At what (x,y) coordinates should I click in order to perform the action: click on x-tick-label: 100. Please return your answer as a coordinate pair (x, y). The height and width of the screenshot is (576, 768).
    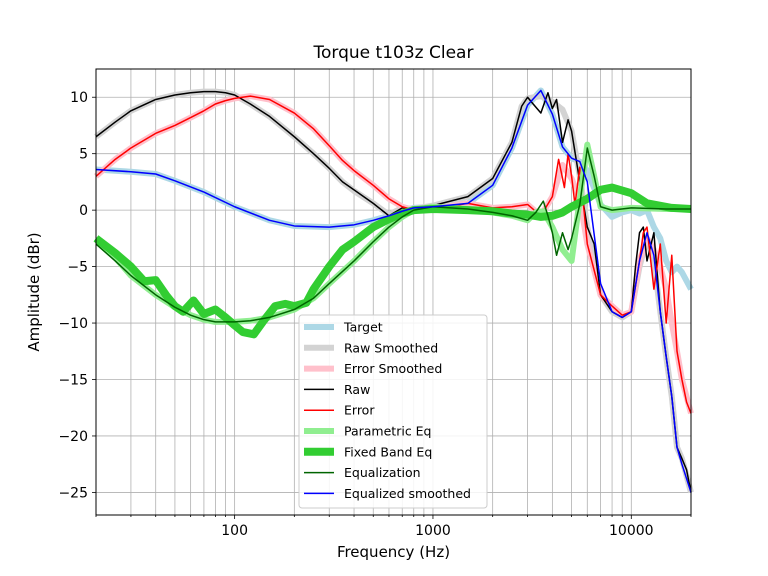
    Looking at the image, I should click on (234, 531).